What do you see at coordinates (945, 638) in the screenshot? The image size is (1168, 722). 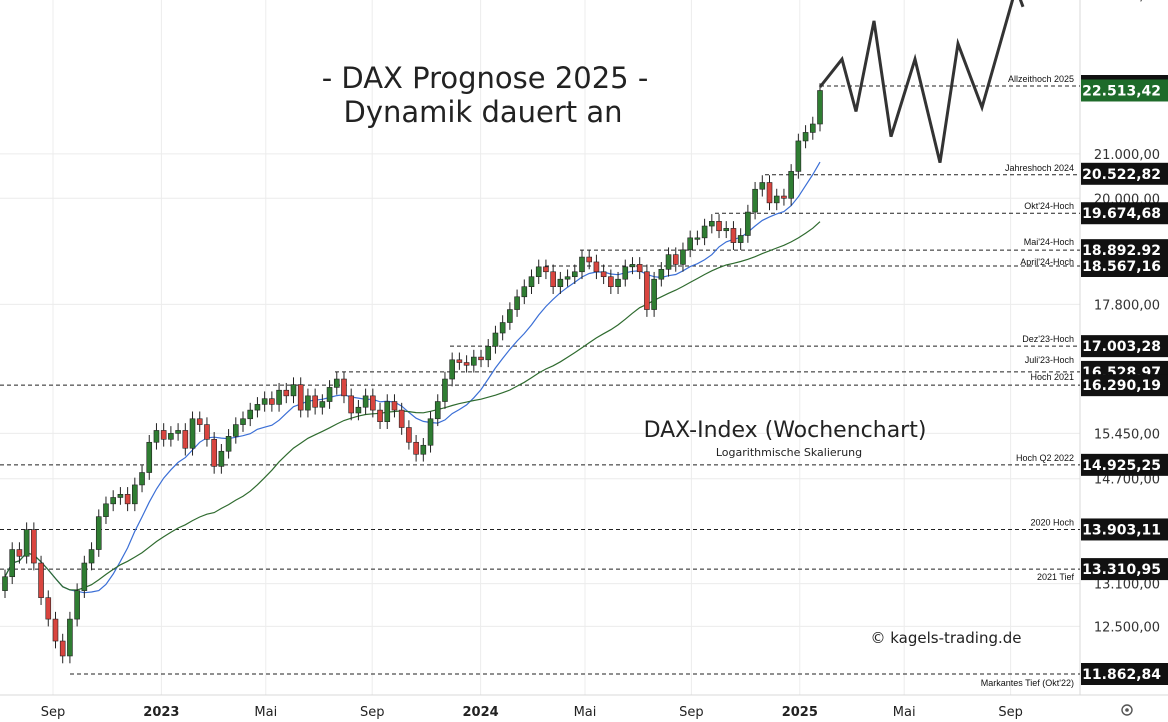 I see `credit-text: © kagels-trading.de` at bounding box center [945, 638].